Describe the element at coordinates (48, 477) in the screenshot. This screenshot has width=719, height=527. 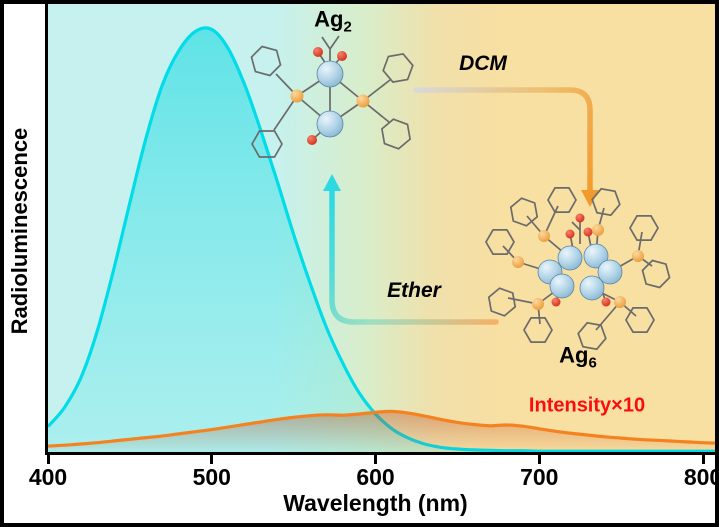
I see `x-tick-label: 400` at that location.